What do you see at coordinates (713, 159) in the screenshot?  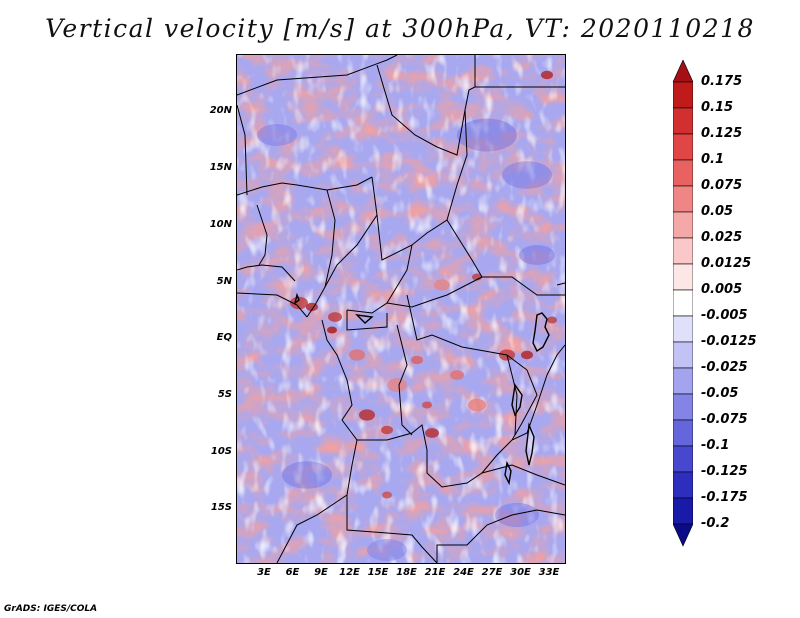 I see `colorbar-tick-label: 0.1` at bounding box center [713, 159].